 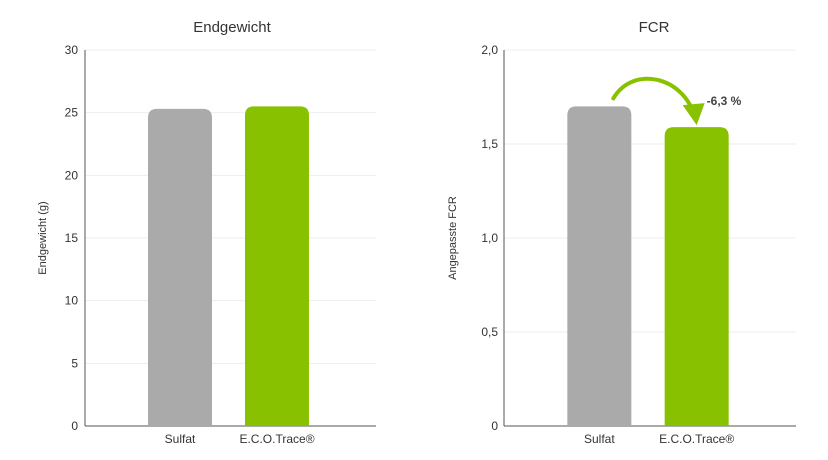 What do you see at coordinates (453, 238) in the screenshot?
I see `y-axis-label: Angepasste FCR` at bounding box center [453, 238].